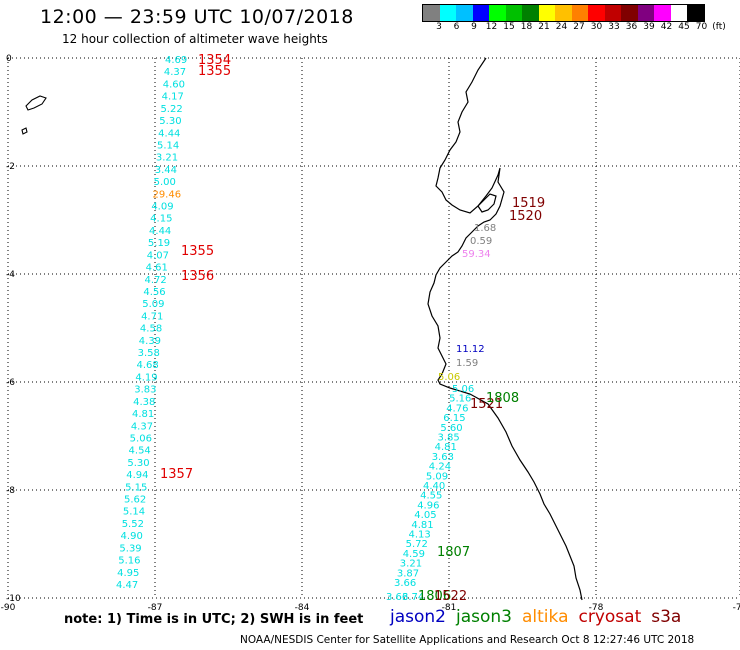  I want to click on wave-height-value: 5.15, so click(136, 487).